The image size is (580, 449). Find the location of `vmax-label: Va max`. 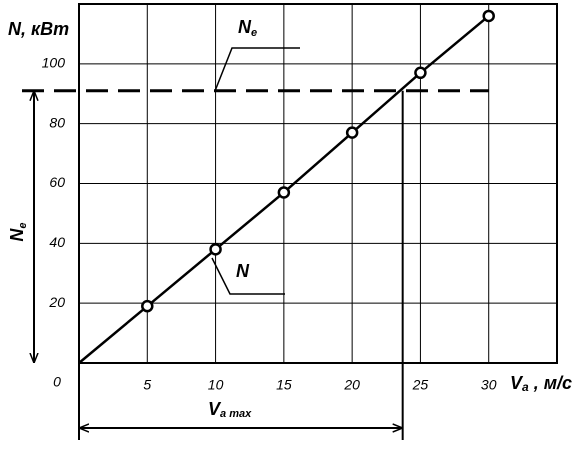

vmax-label: Va max is located at coordinates (230, 409).